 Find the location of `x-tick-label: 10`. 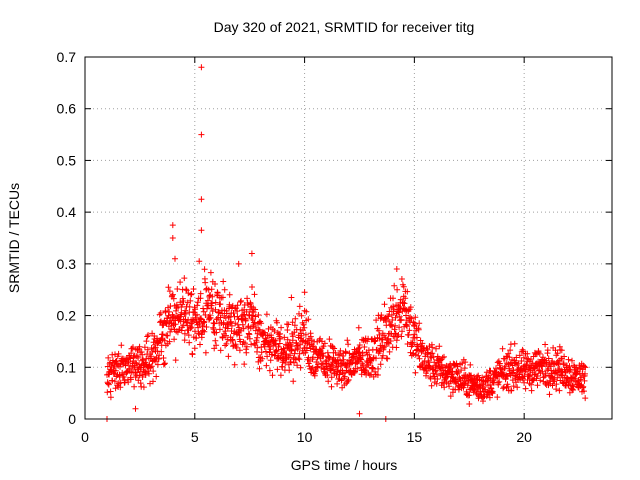

x-tick-label: 10 is located at coordinates (305, 437).